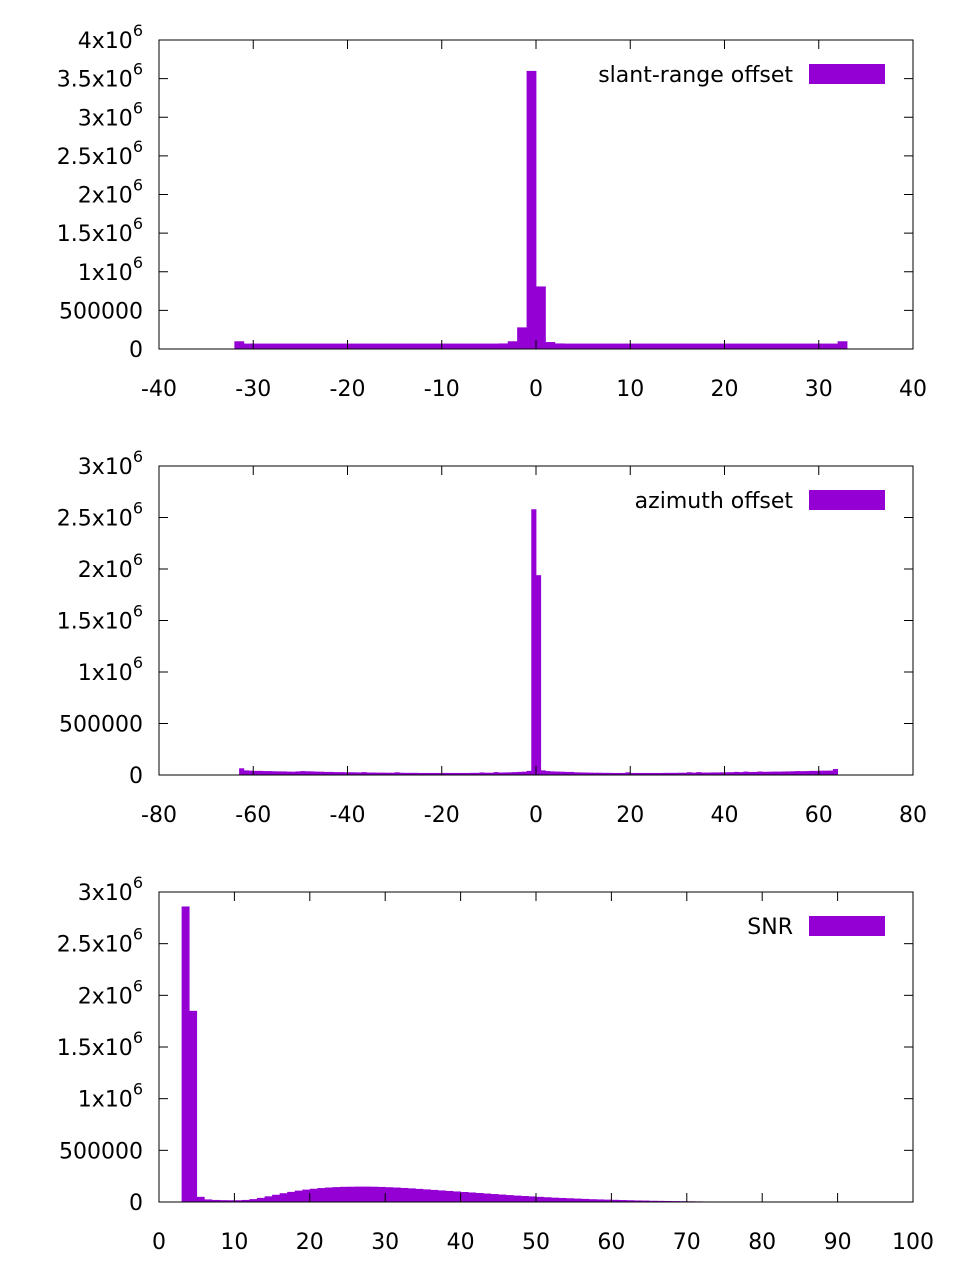 This screenshot has height=1280, width=960. What do you see at coordinates (913, 1242) in the screenshot?
I see `x-tick-label: 100` at bounding box center [913, 1242].